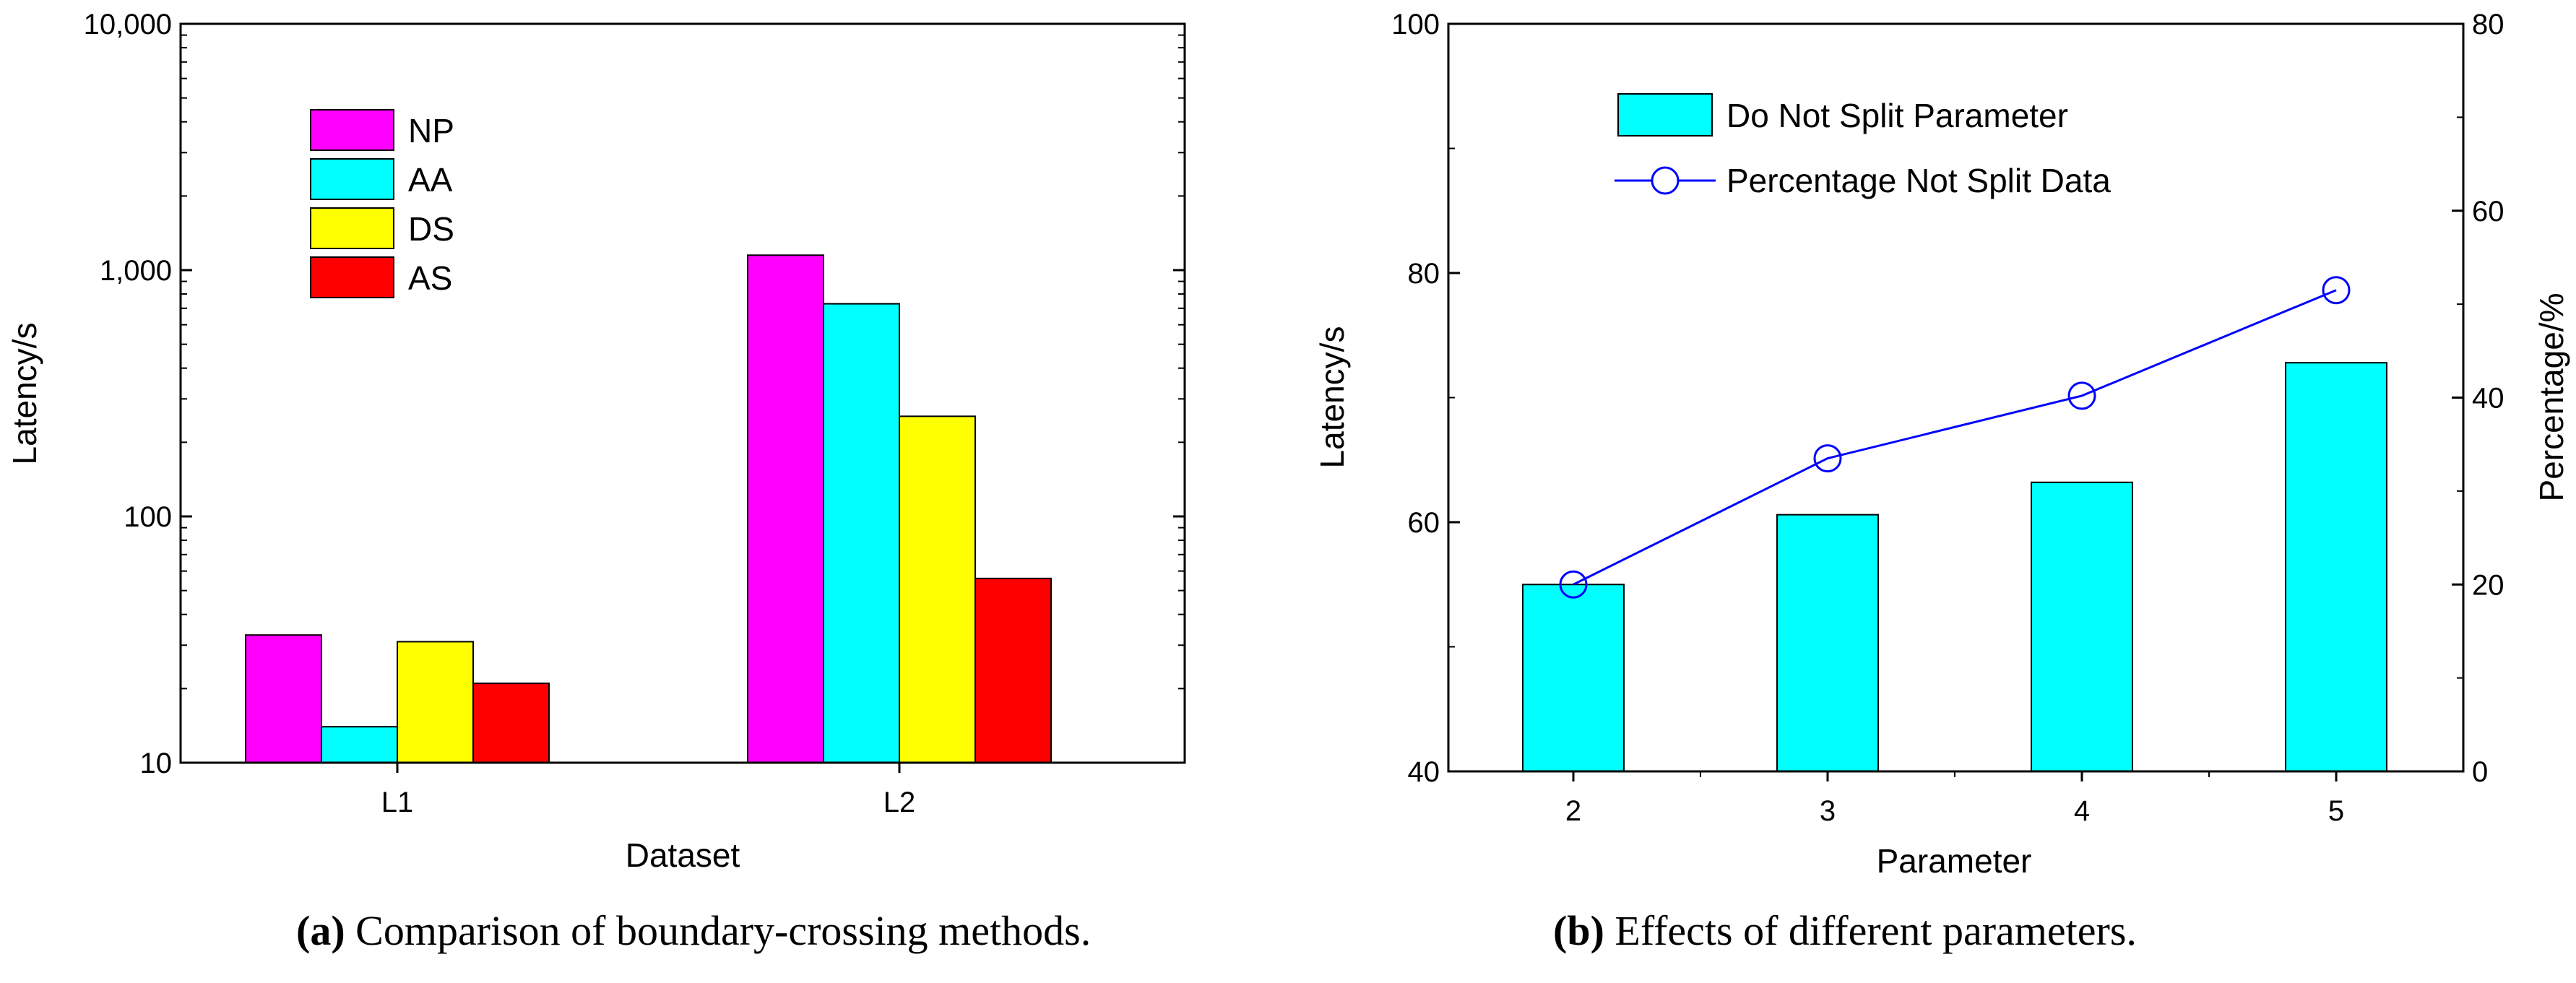 This screenshot has height=983, width=2576. What do you see at coordinates (723, 930) in the screenshot?
I see `caption-a-text: Comparison of boundary-crossing methods.` at bounding box center [723, 930].